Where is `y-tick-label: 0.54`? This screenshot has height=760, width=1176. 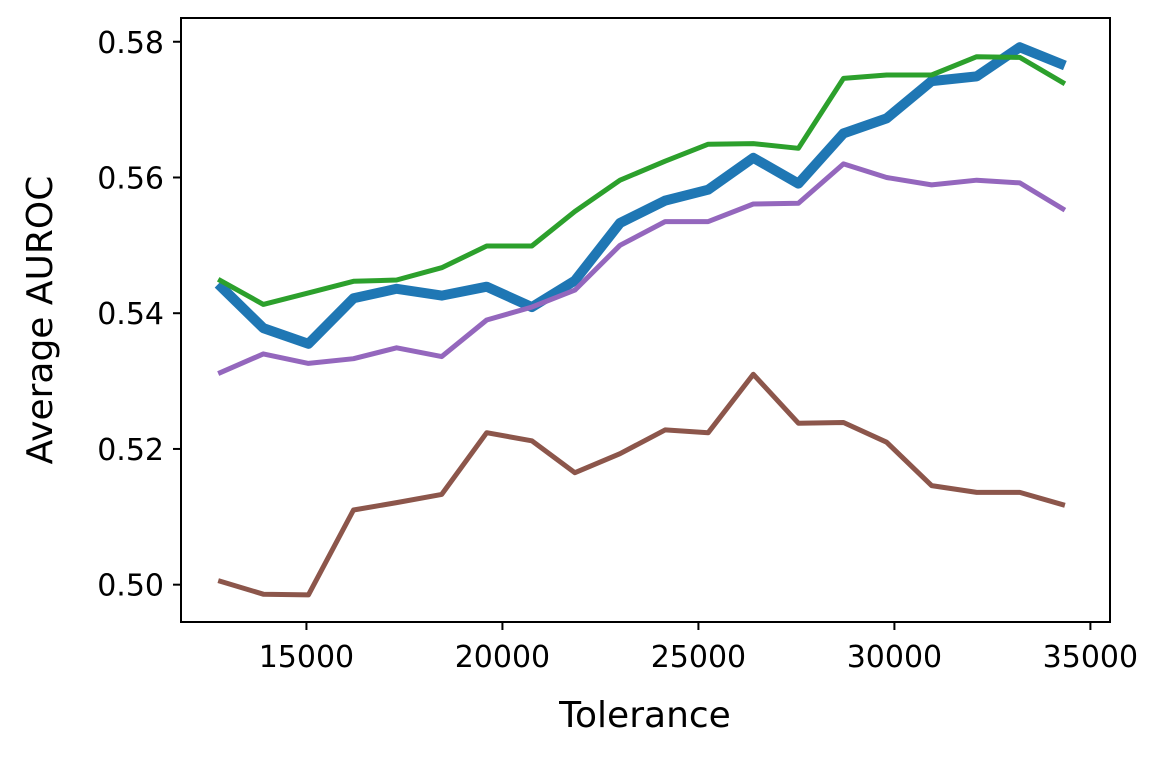 y-tick-label: 0.54 is located at coordinates (130, 314).